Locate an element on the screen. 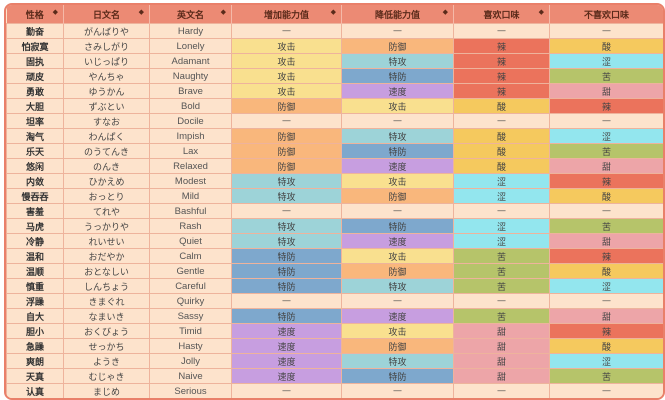 Image resolution: width=665 pixels, height=400 pixels. table-row: 害羞 てれや Bashful — — — — is located at coordinates (334, 211).